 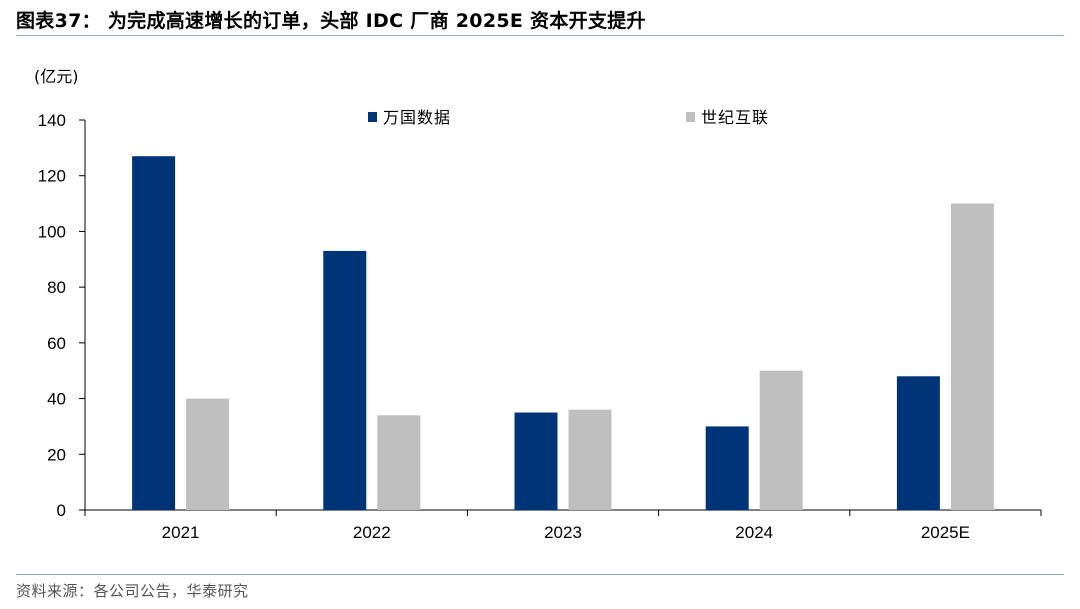 I want to click on bar-series-2-2023, so click(x=590, y=459).